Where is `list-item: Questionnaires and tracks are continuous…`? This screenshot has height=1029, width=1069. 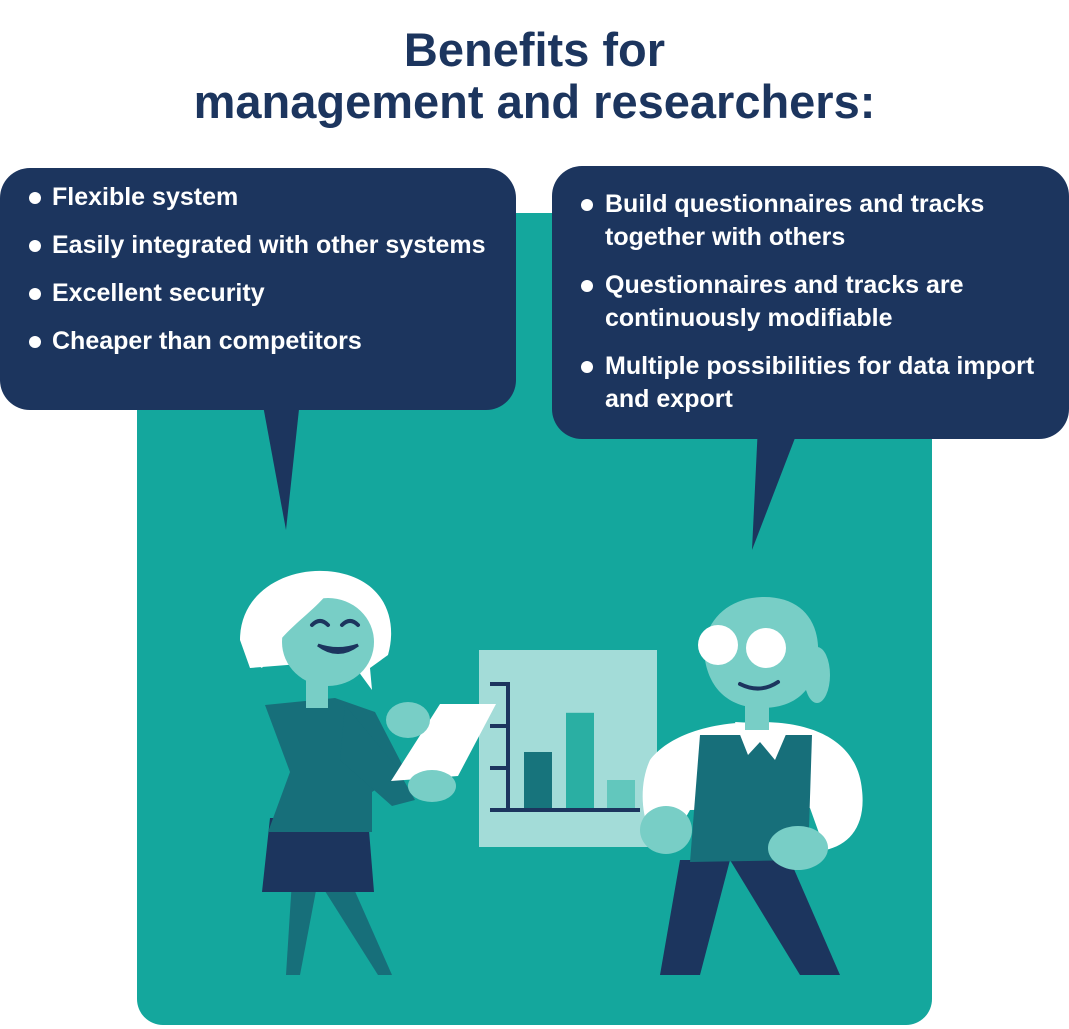 list-item: Questionnaires and tracks are continuous… is located at coordinates (810, 302).